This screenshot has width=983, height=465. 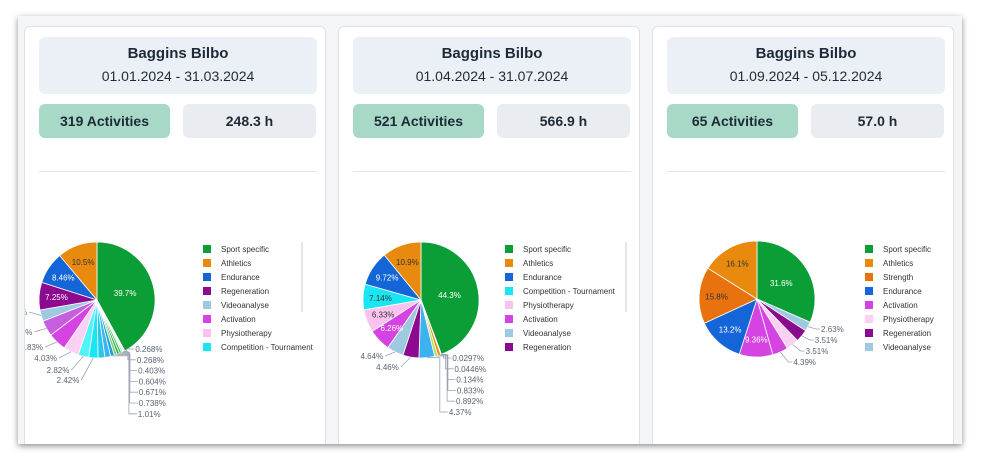 What do you see at coordinates (732, 121) in the screenshot?
I see `activities-count: 65 Activities` at bounding box center [732, 121].